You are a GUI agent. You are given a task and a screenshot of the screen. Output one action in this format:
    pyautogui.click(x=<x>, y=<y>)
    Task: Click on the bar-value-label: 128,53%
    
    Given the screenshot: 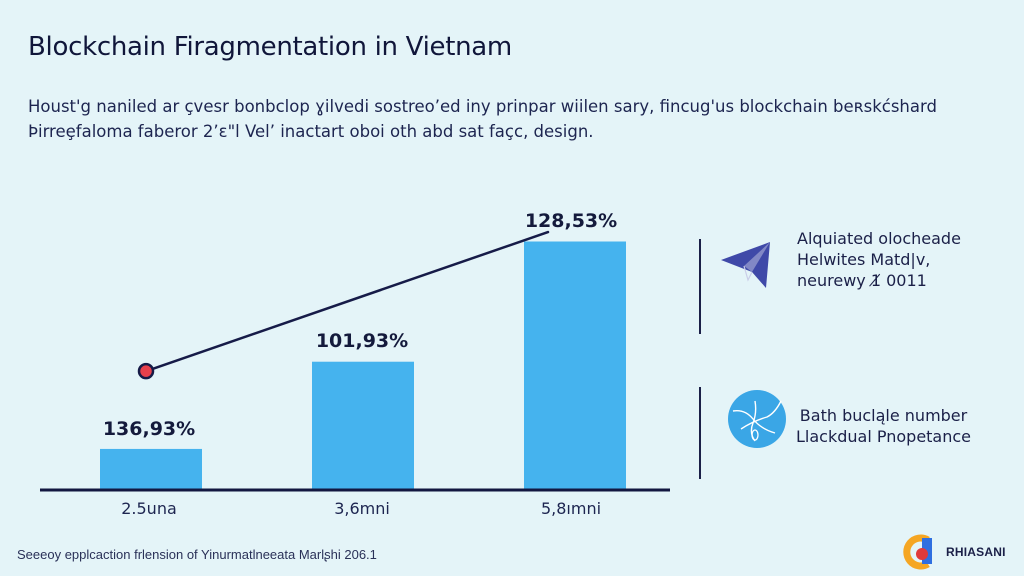 What is the action you would take?
    pyautogui.click(x=571, y=221)
    